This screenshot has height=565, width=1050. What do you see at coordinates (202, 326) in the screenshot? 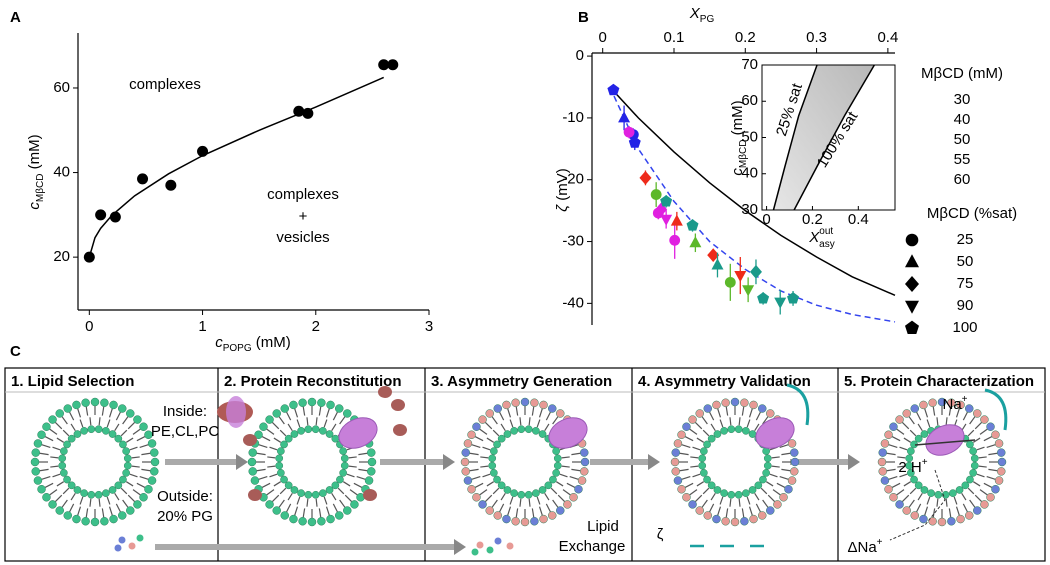
I see `x-tick-label: 1` at bounding box center [202, 326].